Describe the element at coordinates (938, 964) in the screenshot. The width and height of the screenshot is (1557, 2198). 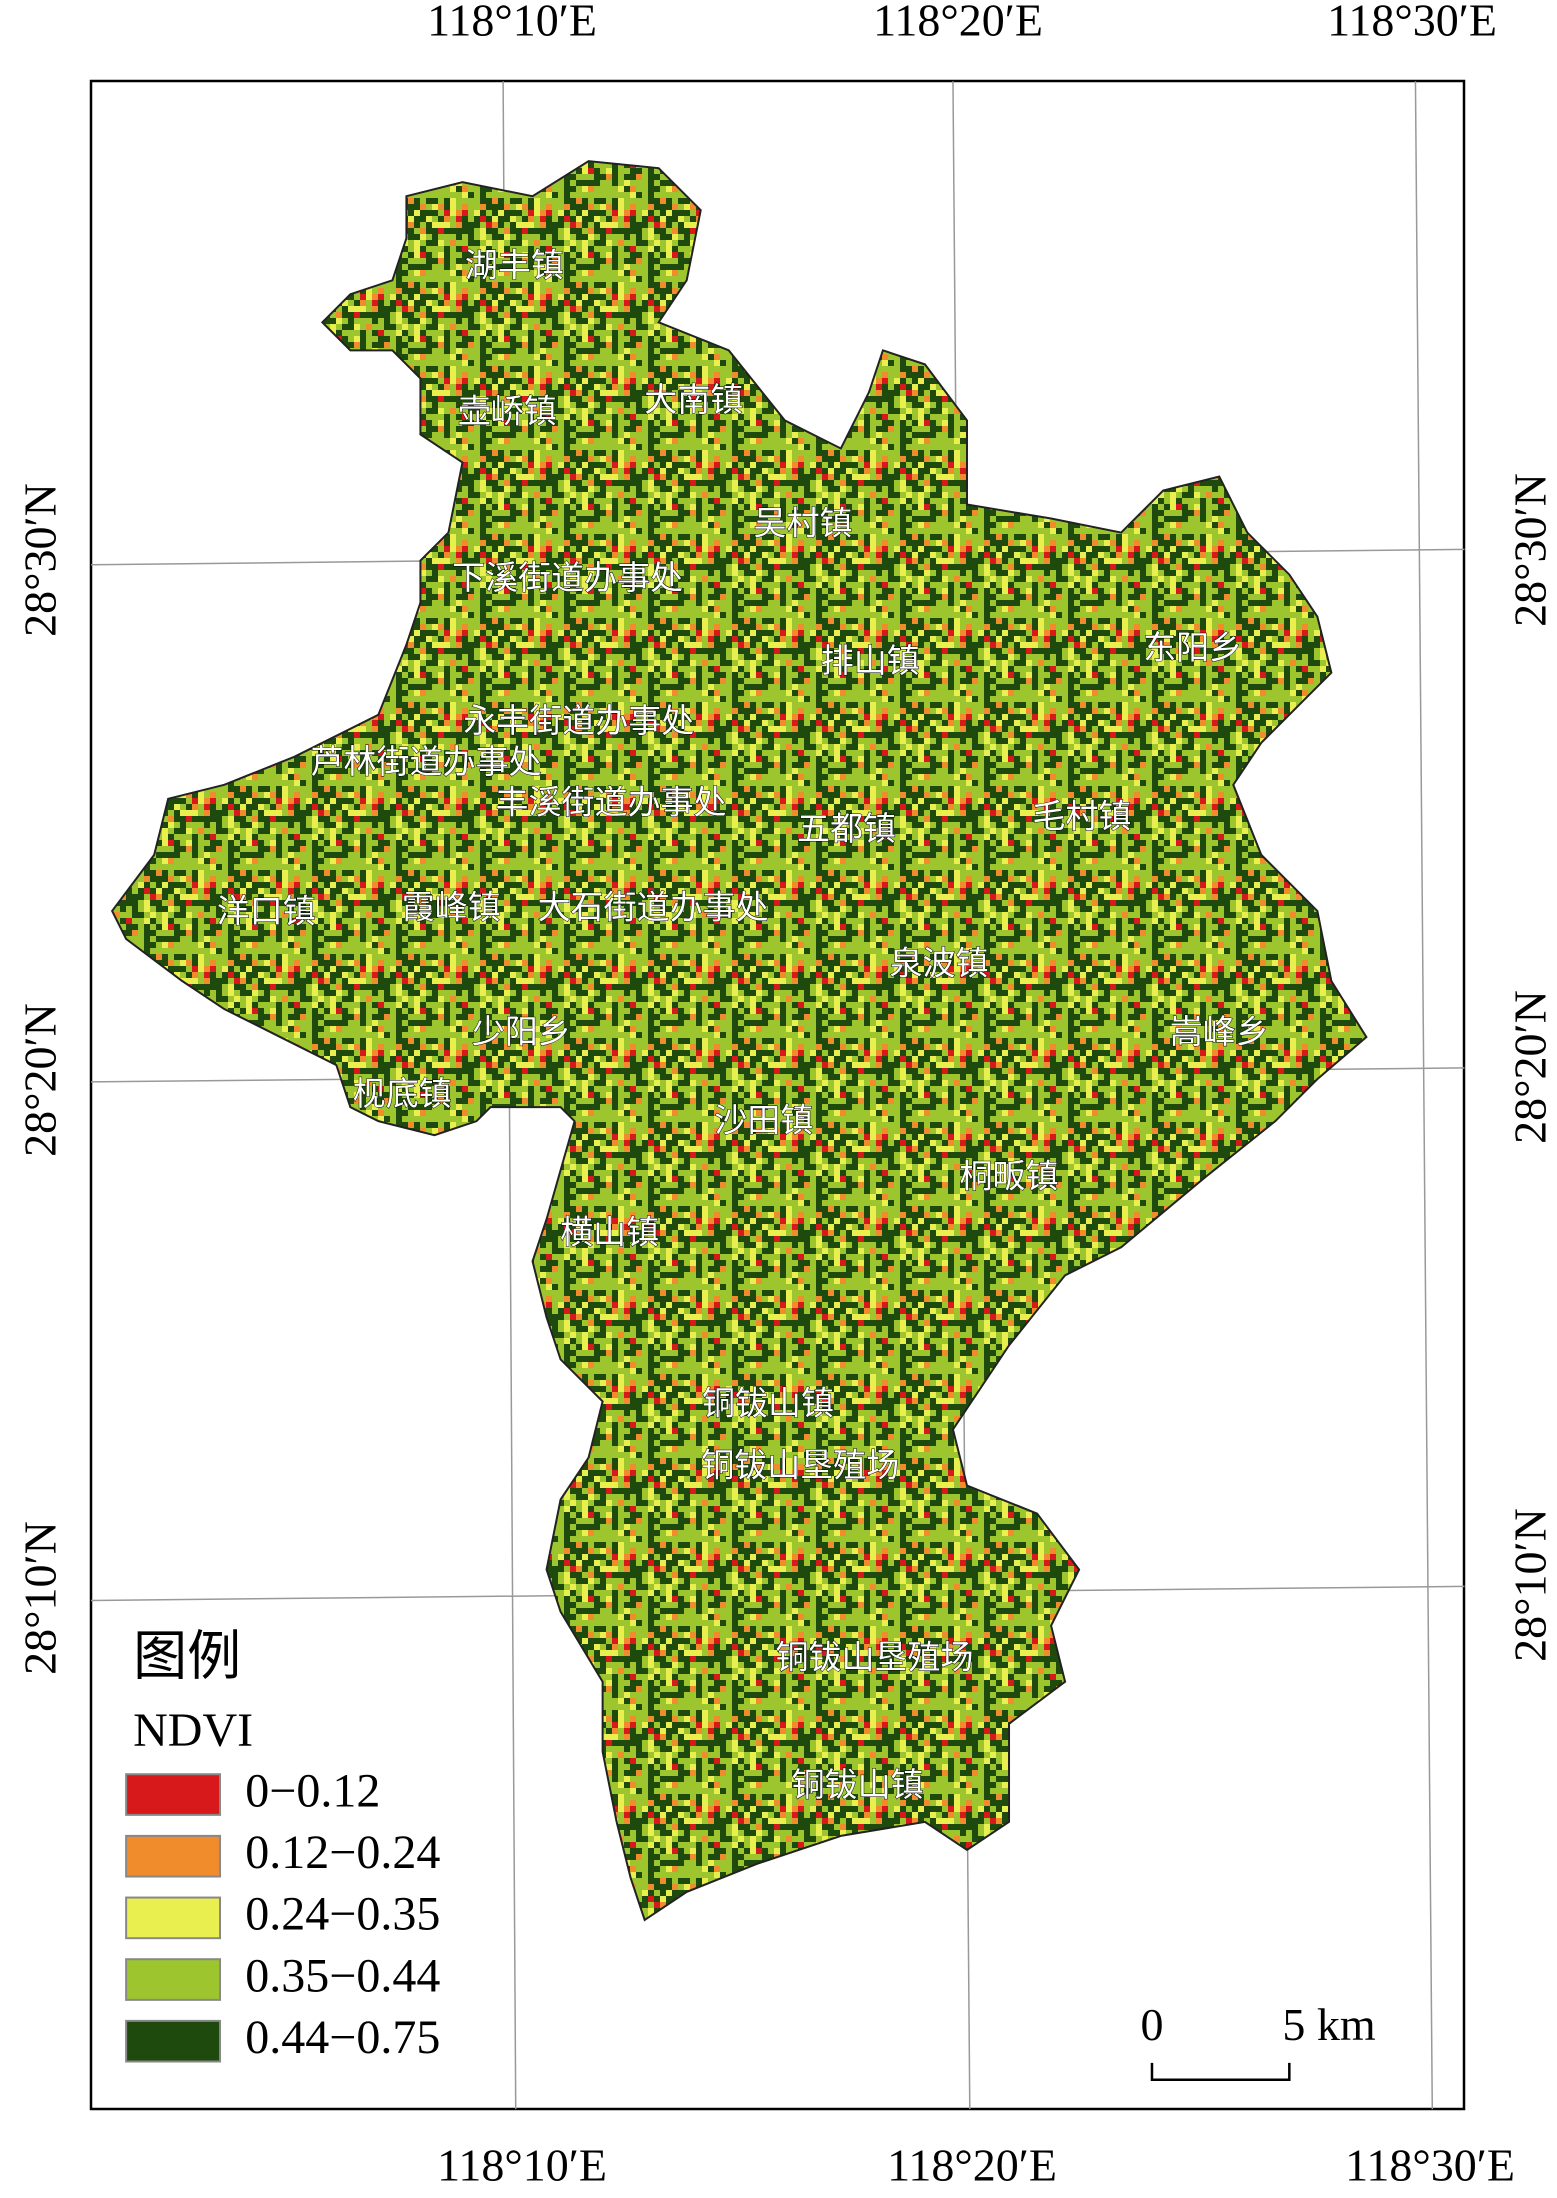
I see `place-label: 泉波镇` at that location.